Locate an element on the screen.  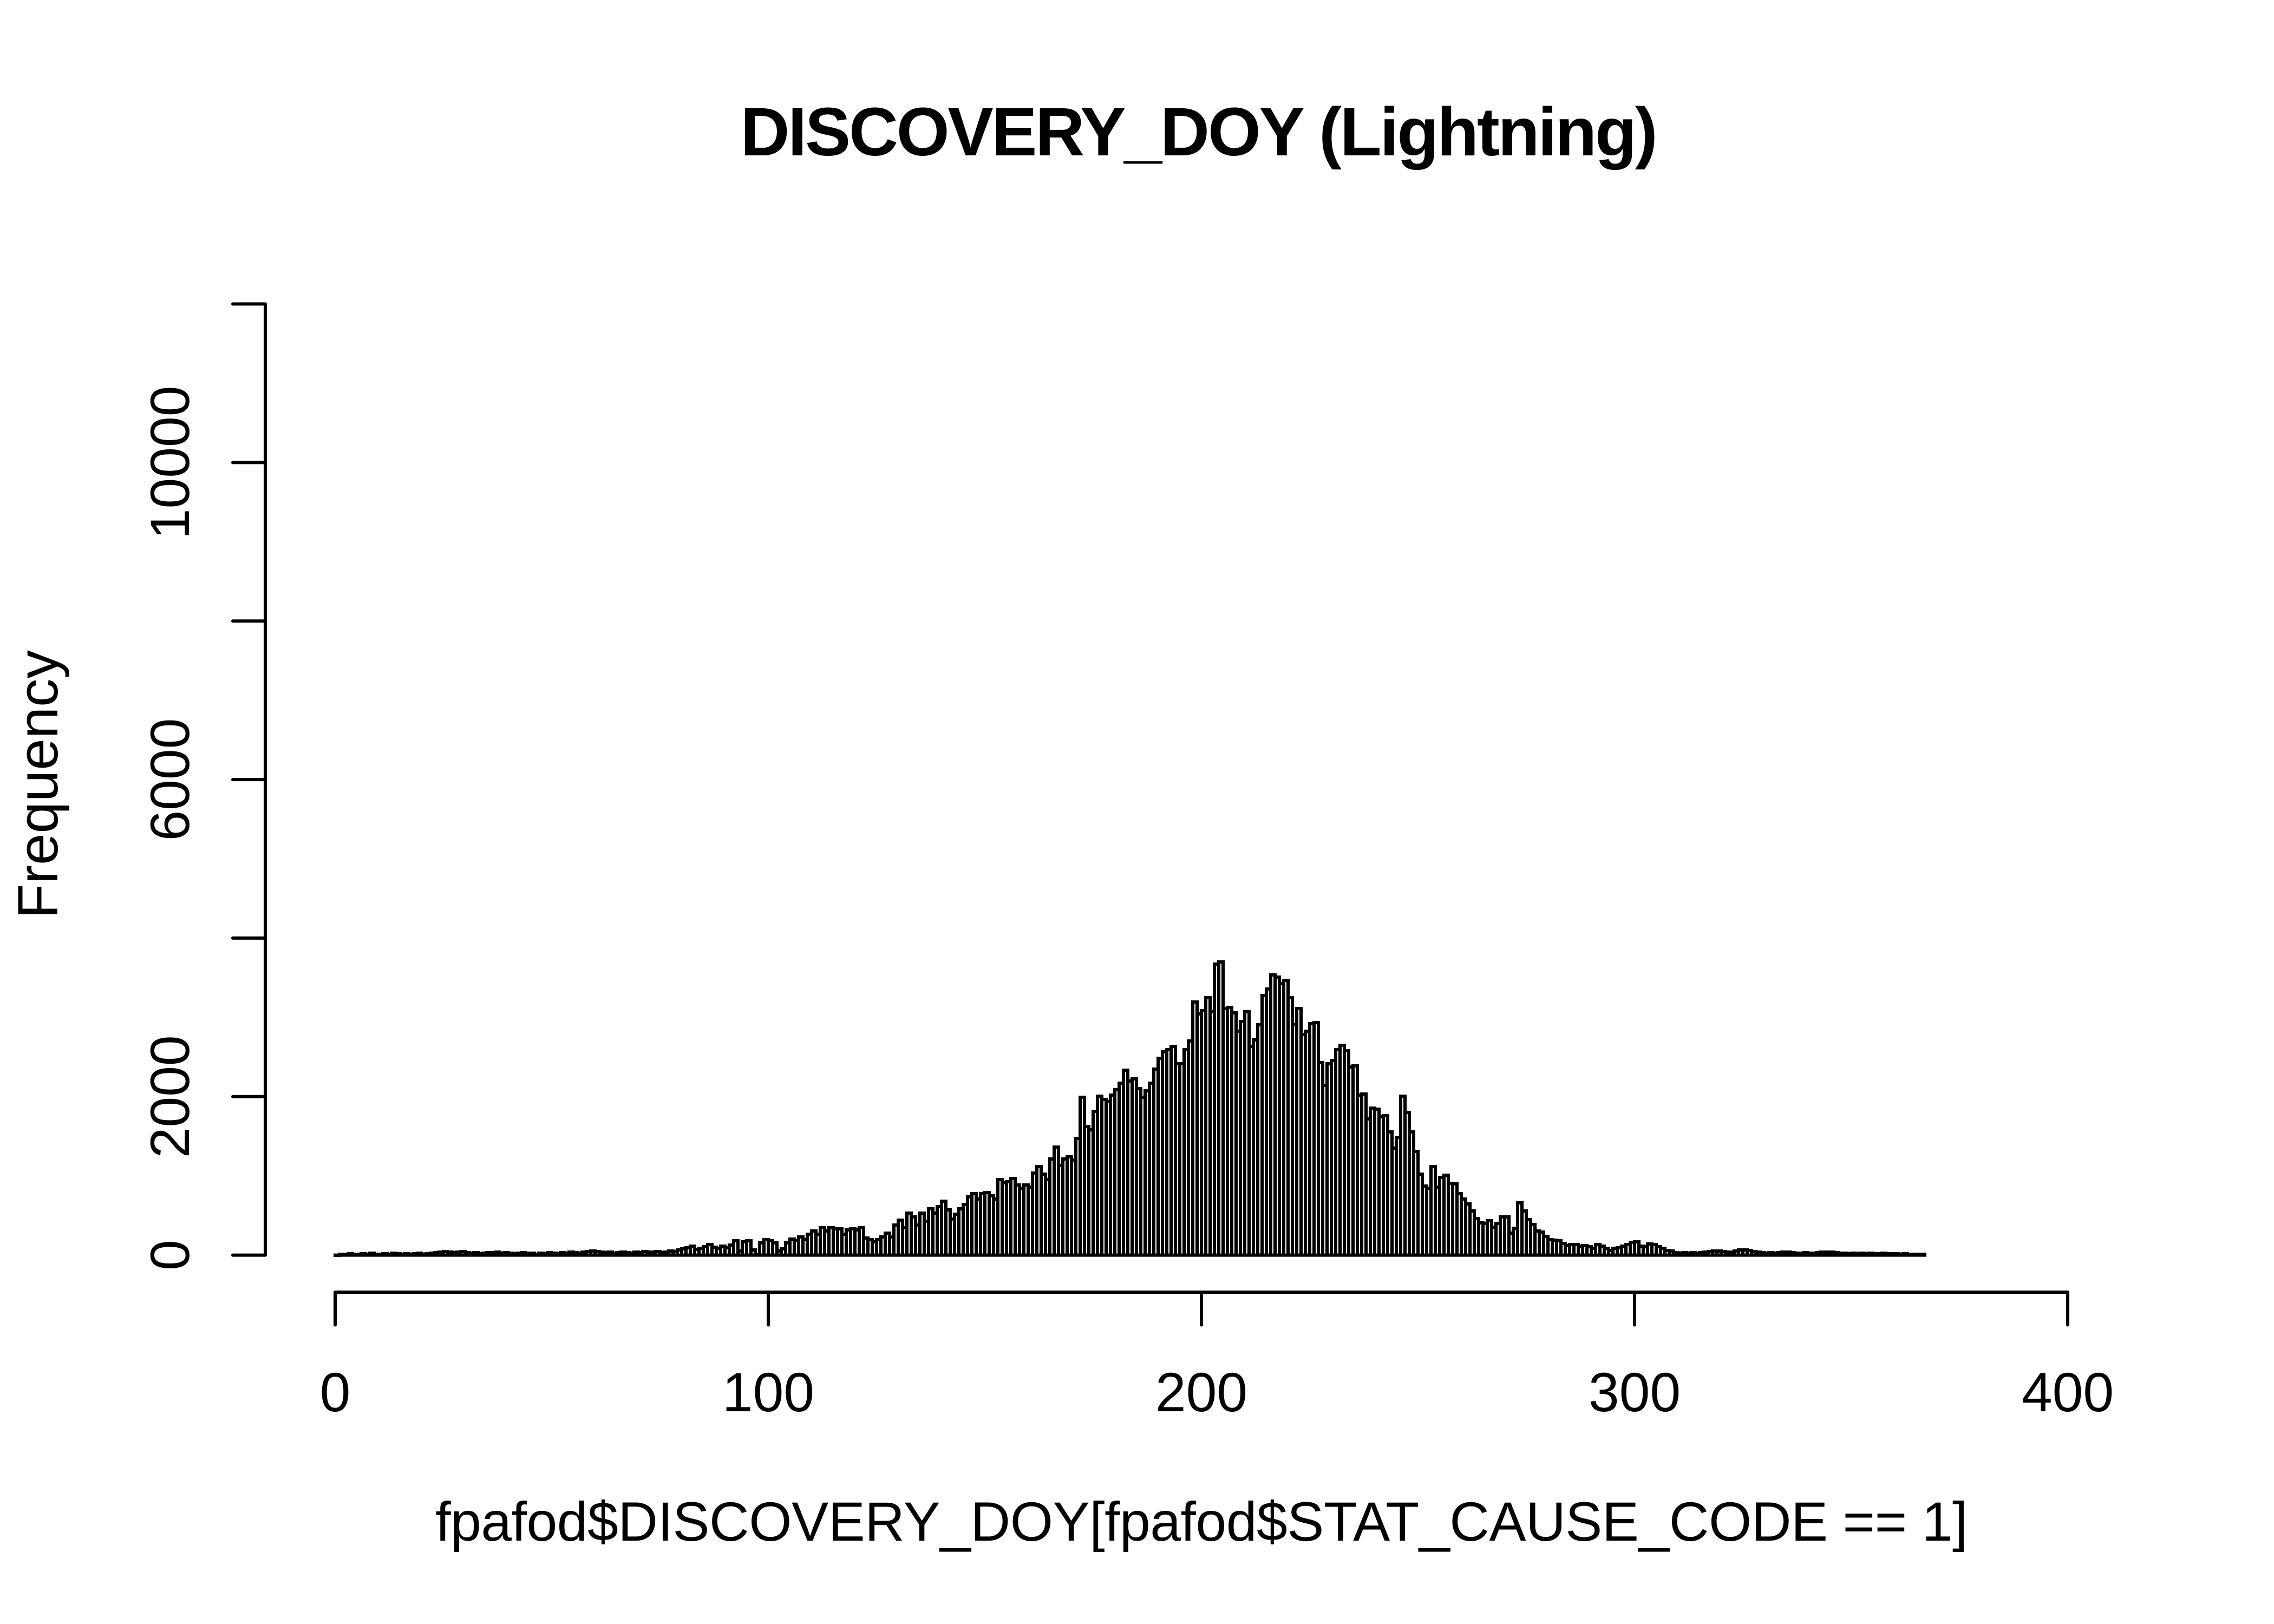
svg-text: 6000 is located at coordinates (170, 780).